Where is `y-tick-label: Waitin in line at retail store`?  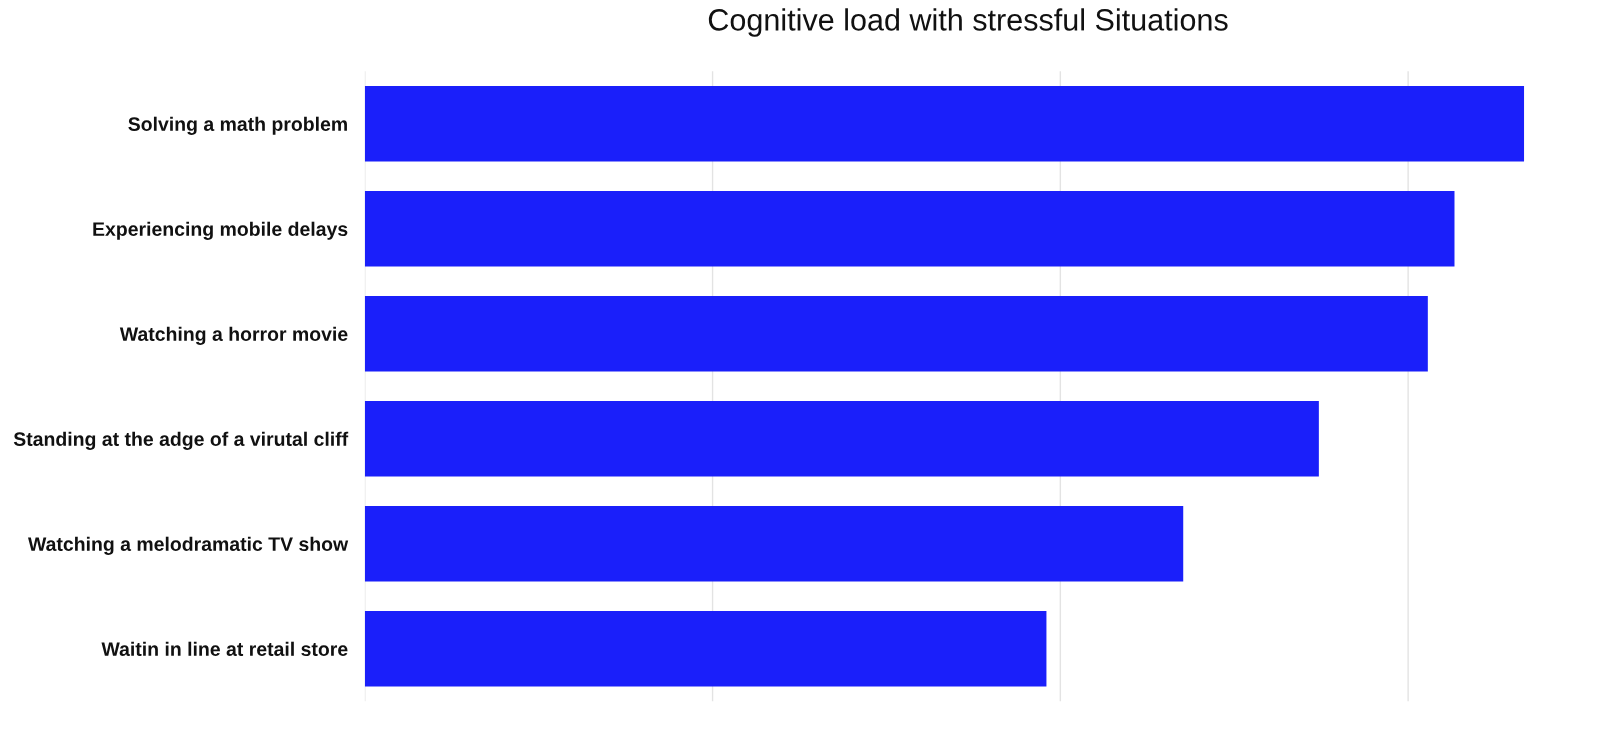 y-tick-label: Waitin in line at retail store is located at coordinates (224, 648).